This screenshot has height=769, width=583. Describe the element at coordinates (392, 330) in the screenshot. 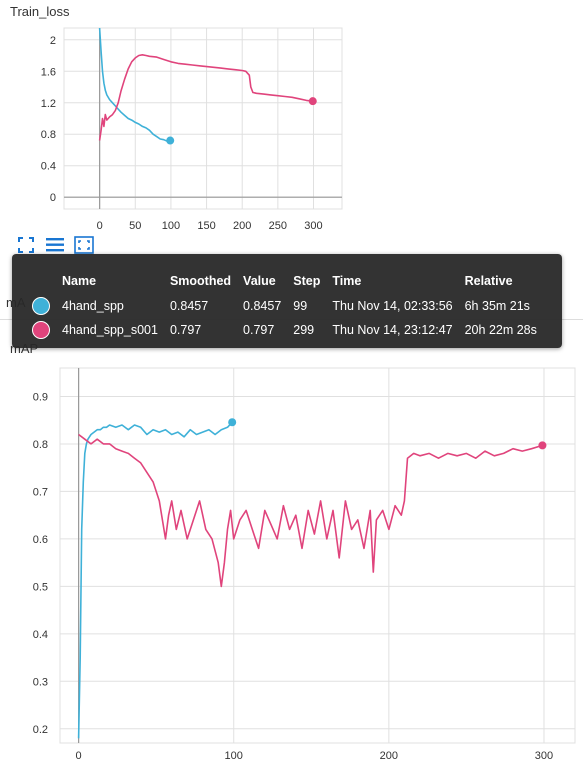

I see `tooltip-time: Thu Nov 14, 23:12:47` at that location.